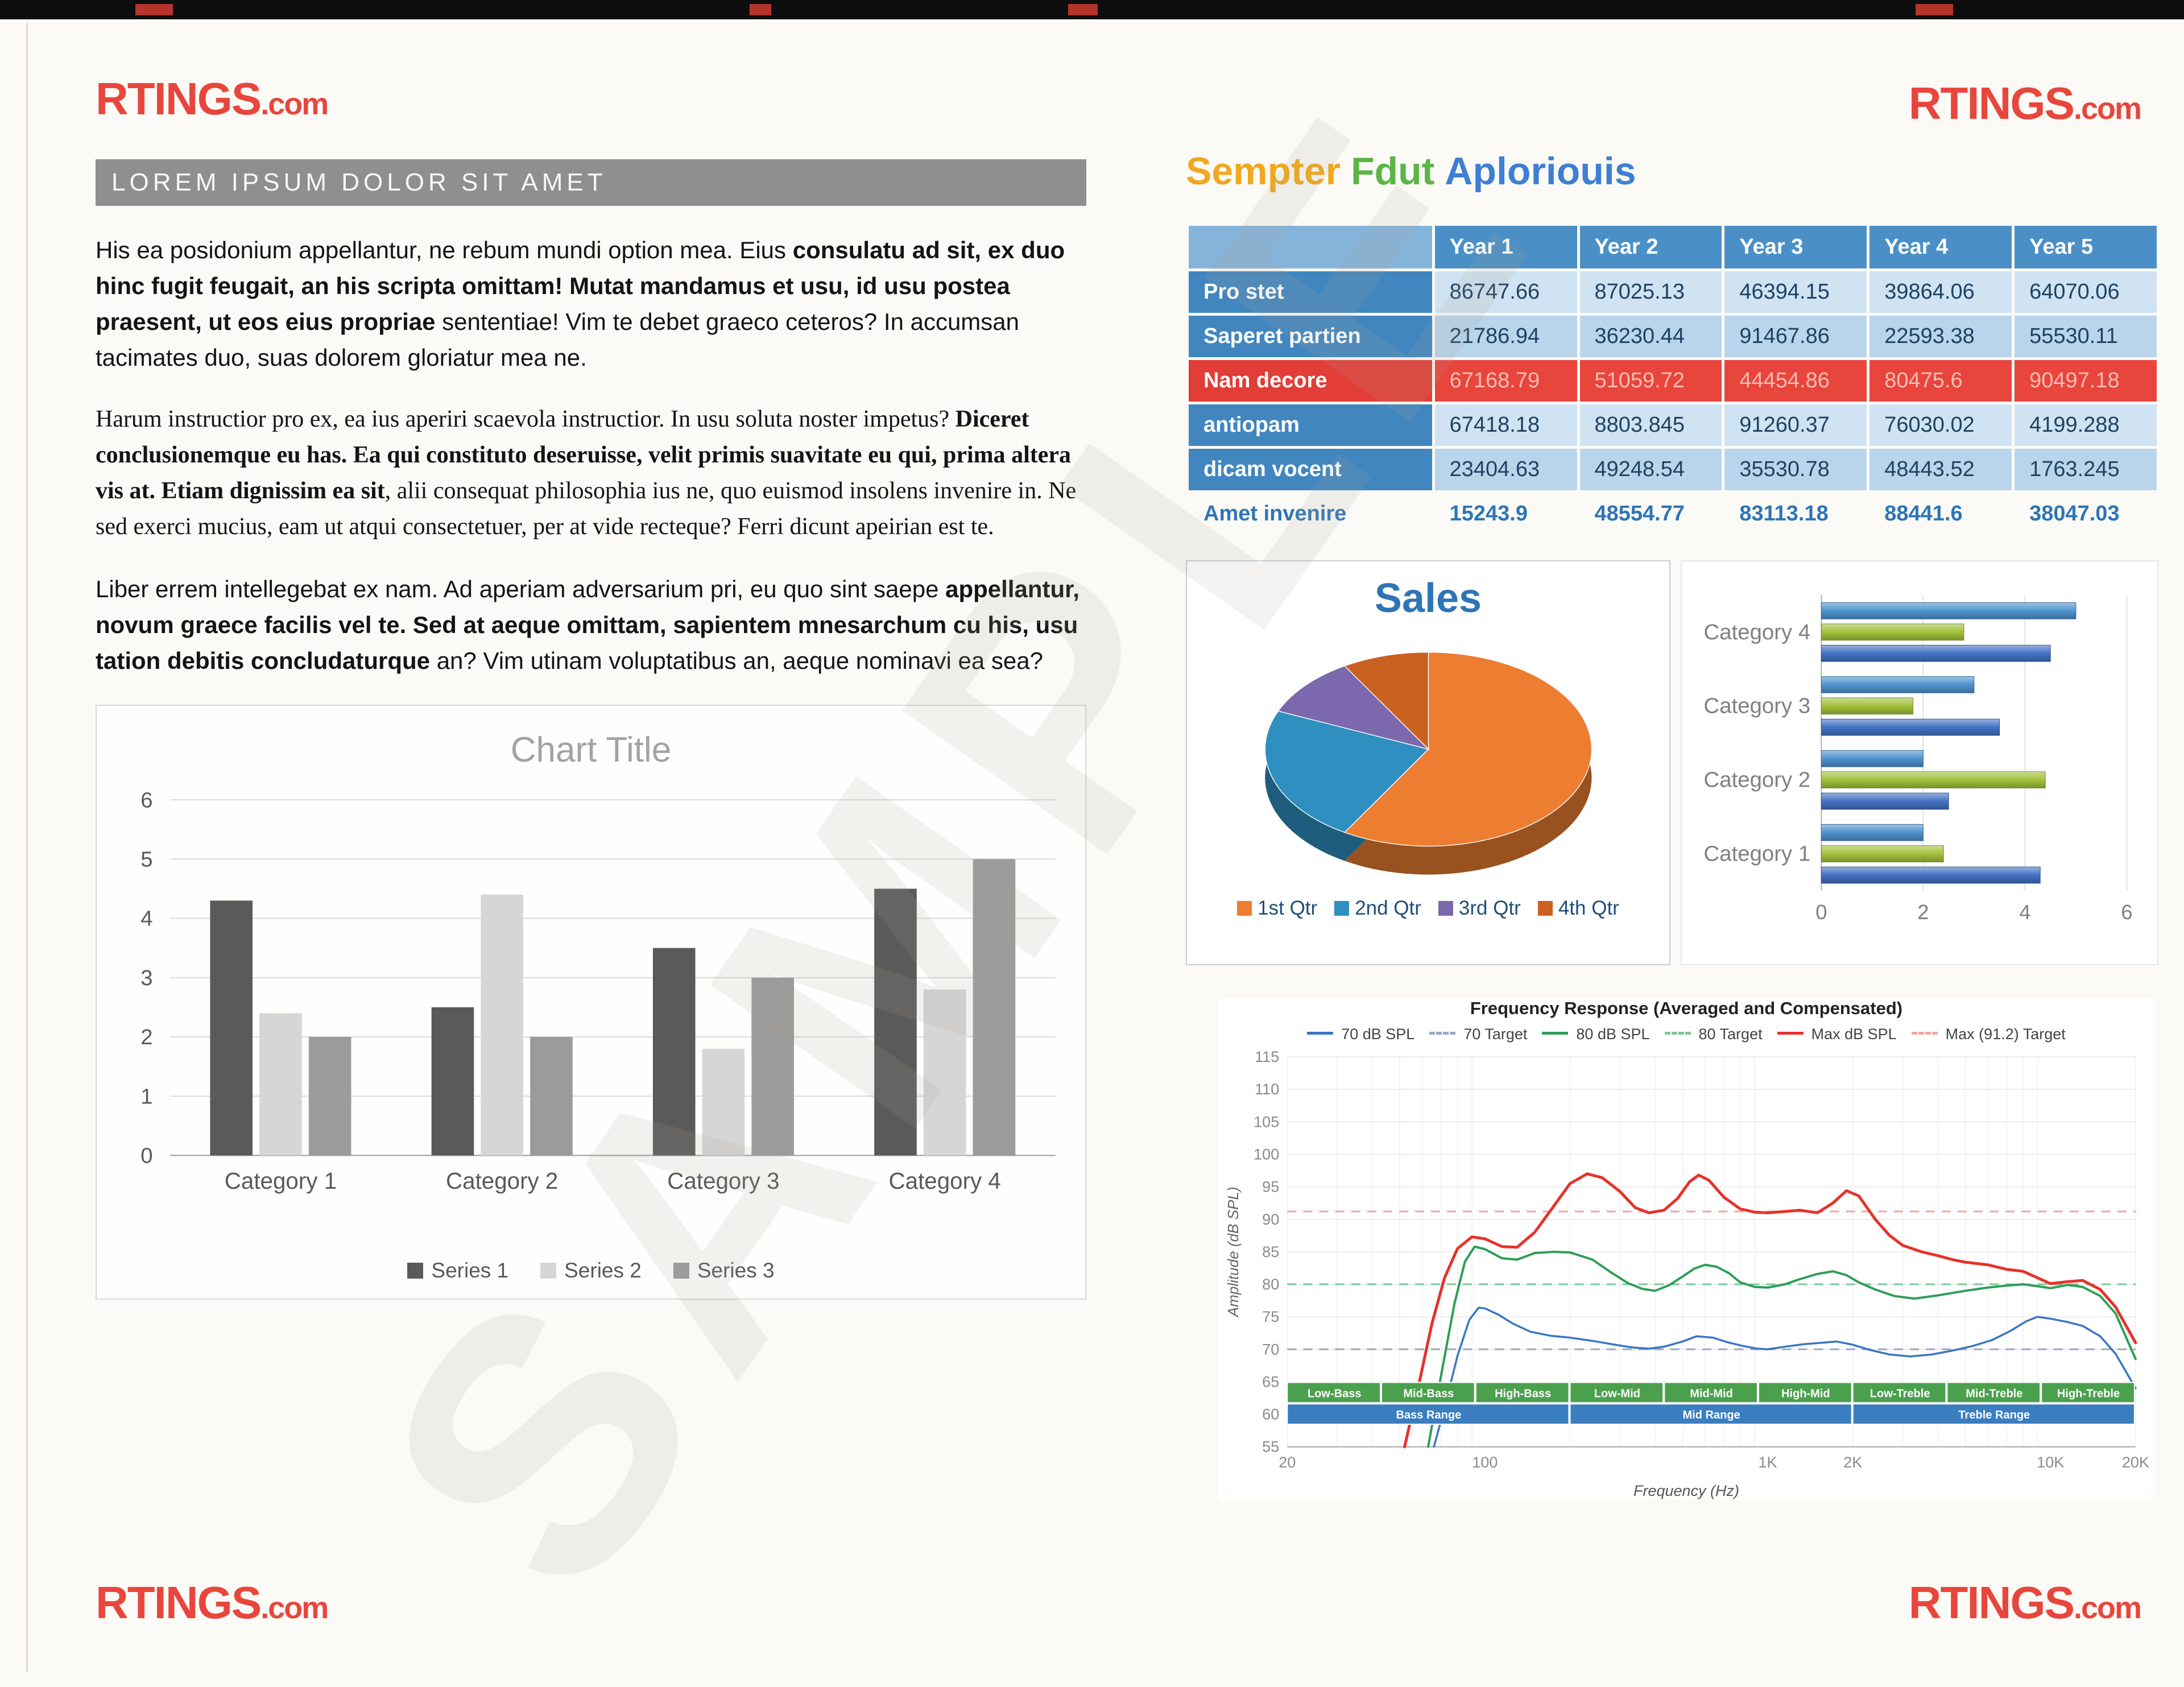 This screenshot has height=1687, width=2184. Describe the element at coordinates (1505, 292) in the screenshot. I see `table-cell: 86747.66` at that location.